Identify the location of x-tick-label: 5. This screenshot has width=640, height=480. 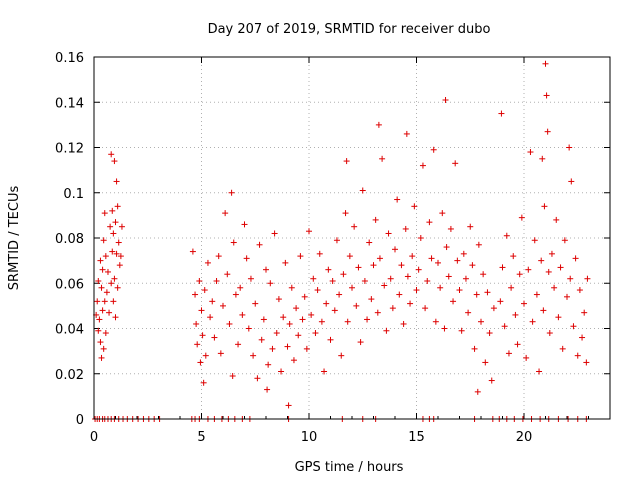
(201, 437).